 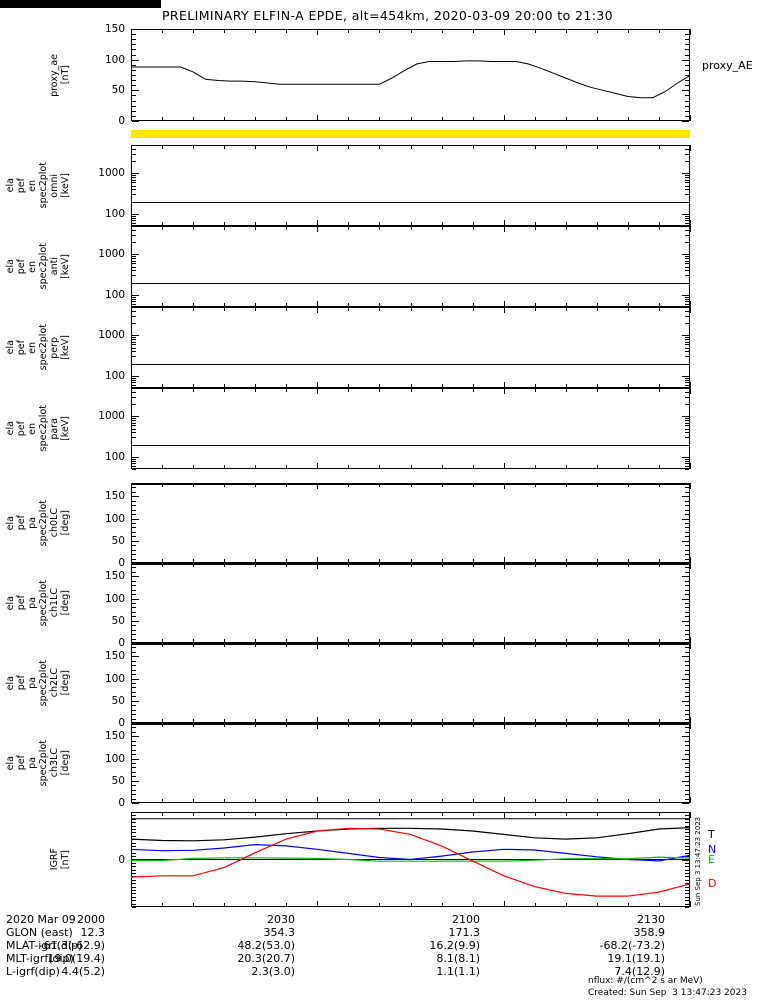 I want to click on y-axis-label-igrf: IGRF [nT], so click(x=35, y=859).